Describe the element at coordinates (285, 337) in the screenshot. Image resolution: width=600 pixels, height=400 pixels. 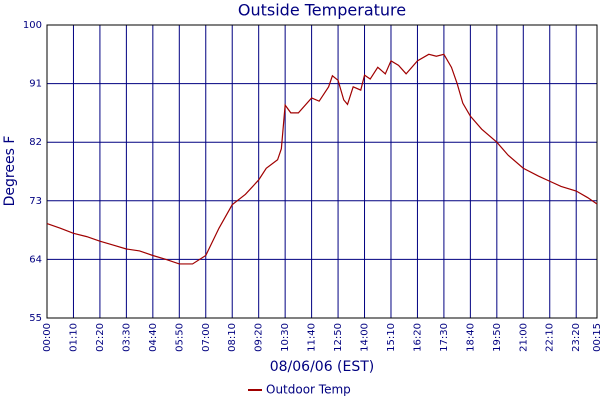
I see `x-tick-label: 10:30` at that location.